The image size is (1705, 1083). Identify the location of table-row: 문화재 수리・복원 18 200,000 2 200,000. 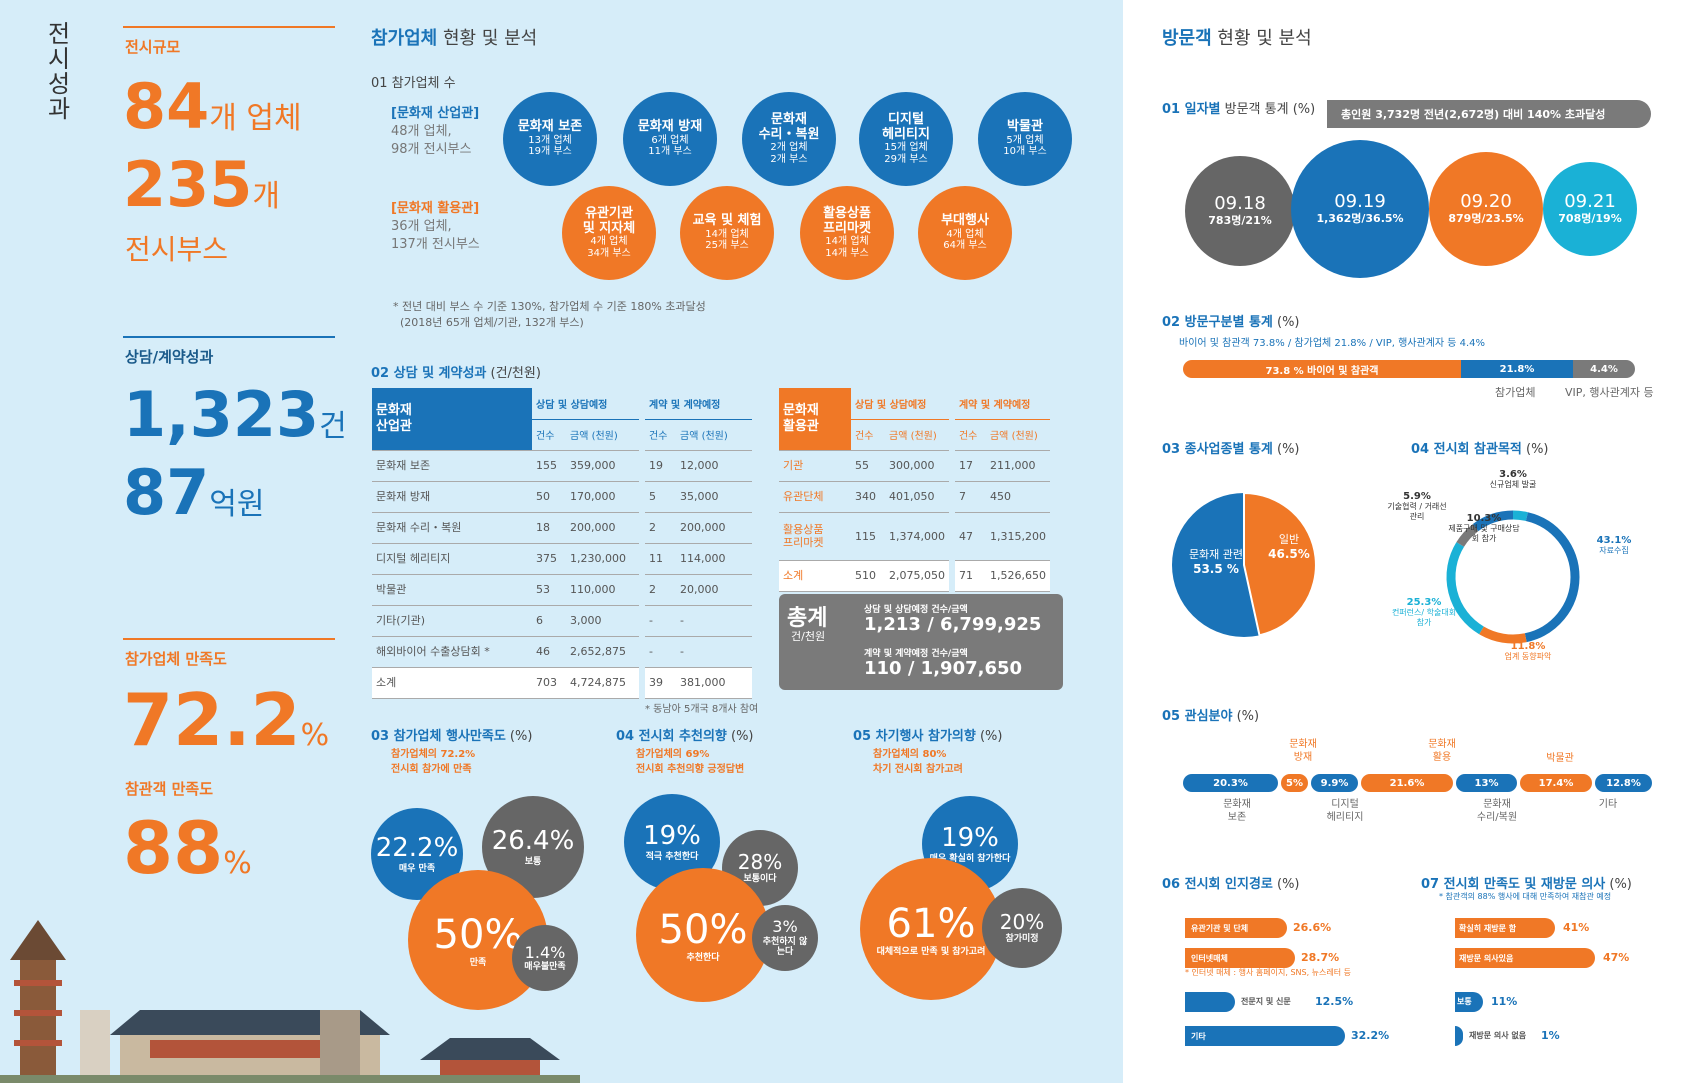
(562, 528).